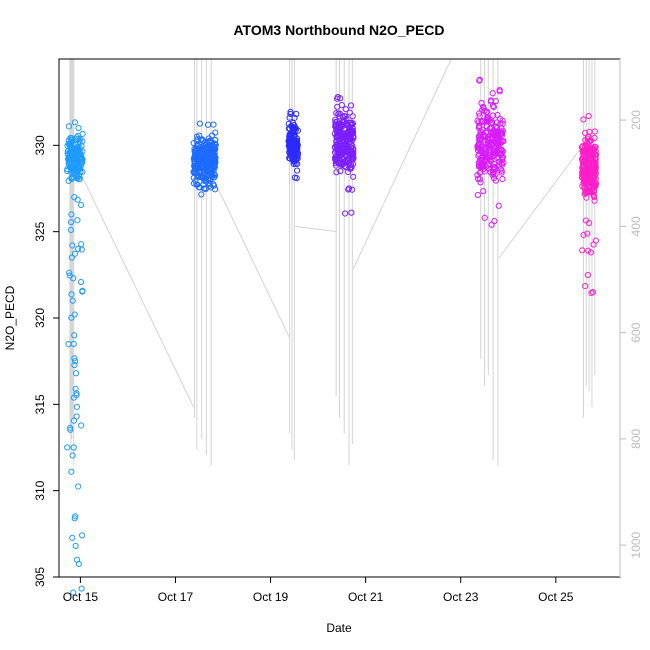 This screenshot has height=650, width=650. What do you see at coordinates (636, 544) in the screenshot?
I see `y2-tick-label: 1000` at bounding box center [636, 544].